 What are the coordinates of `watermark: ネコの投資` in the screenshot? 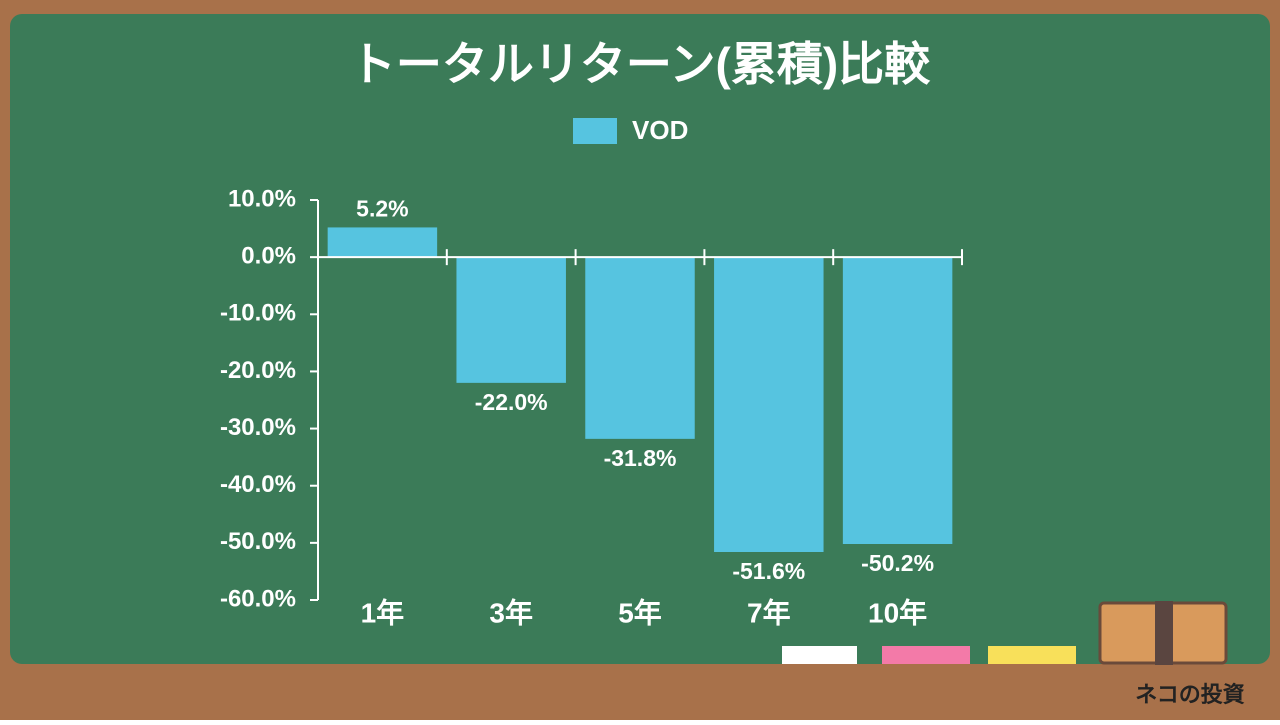 It's located at (1190, 694).